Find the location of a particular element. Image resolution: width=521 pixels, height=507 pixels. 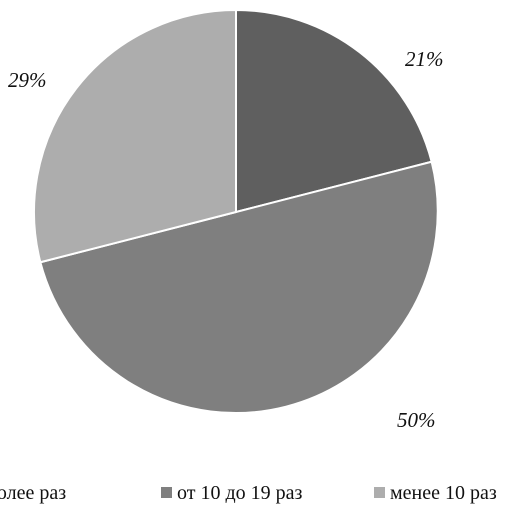

pie-value-label-3: 29% is located at coordinates (27, 80).